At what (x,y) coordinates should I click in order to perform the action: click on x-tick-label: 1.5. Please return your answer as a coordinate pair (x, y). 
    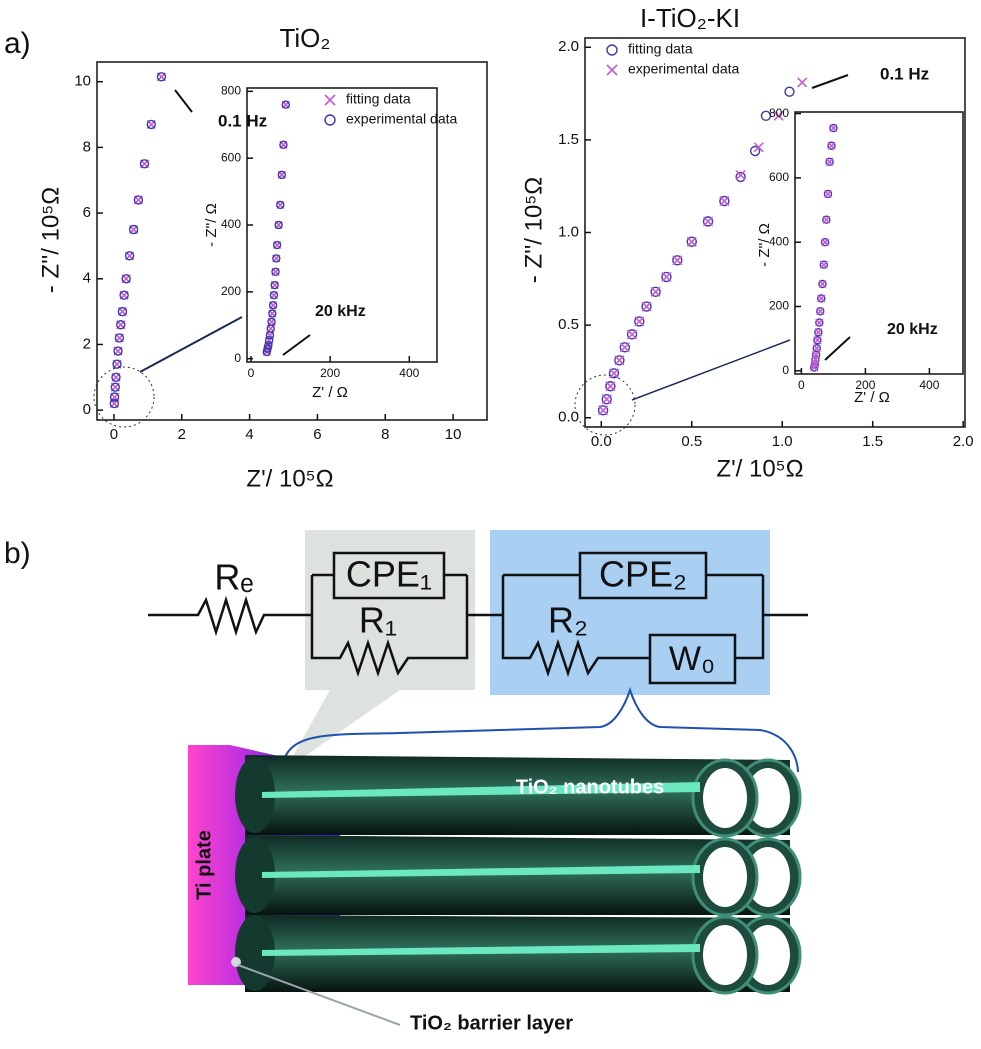
    Looking at the image, I should click on (872, 441).